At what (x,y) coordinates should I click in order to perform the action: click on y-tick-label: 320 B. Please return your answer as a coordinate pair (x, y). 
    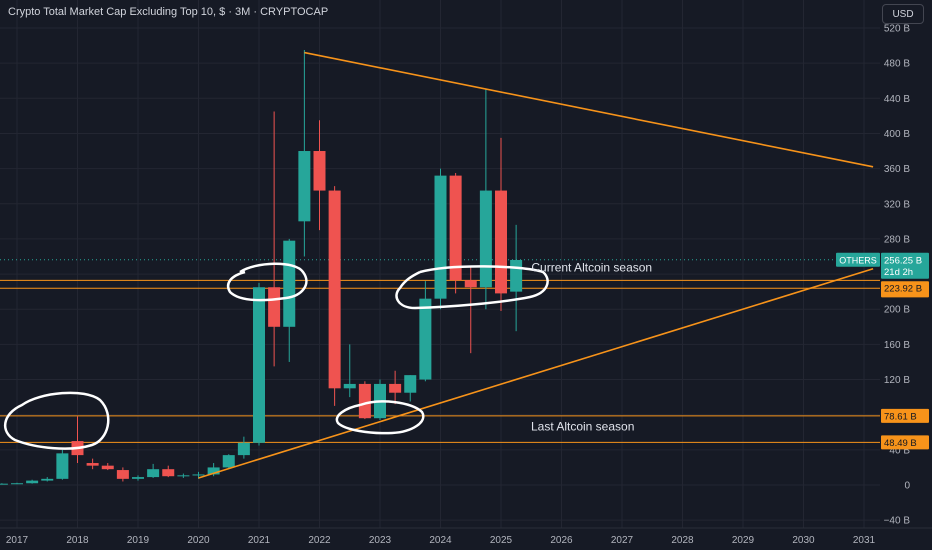
    Looking at the image, I should click on (897, 204).